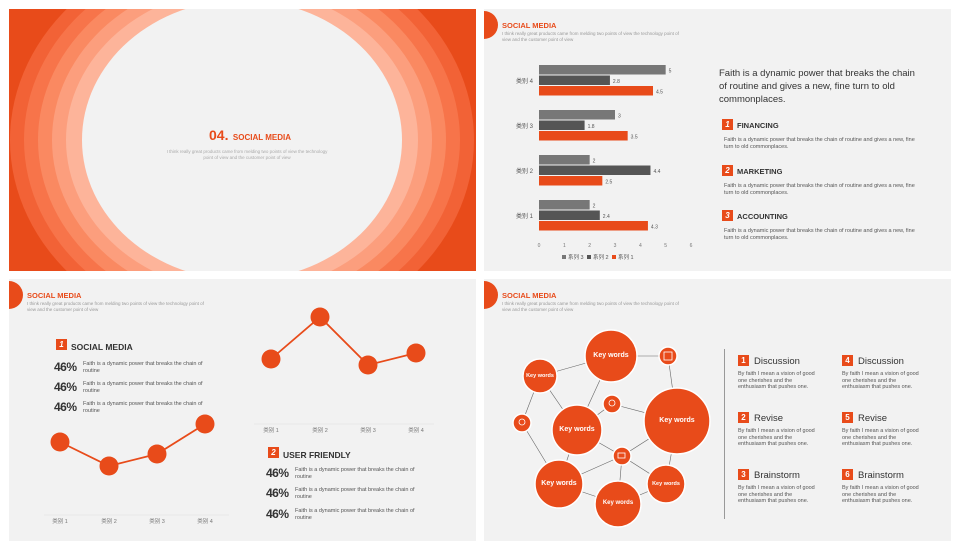 This screenshot has height=548, width=960. Describe the element at coordinates (611, 428) in the screenshot. I see `keyword-network-diagram` at that location.